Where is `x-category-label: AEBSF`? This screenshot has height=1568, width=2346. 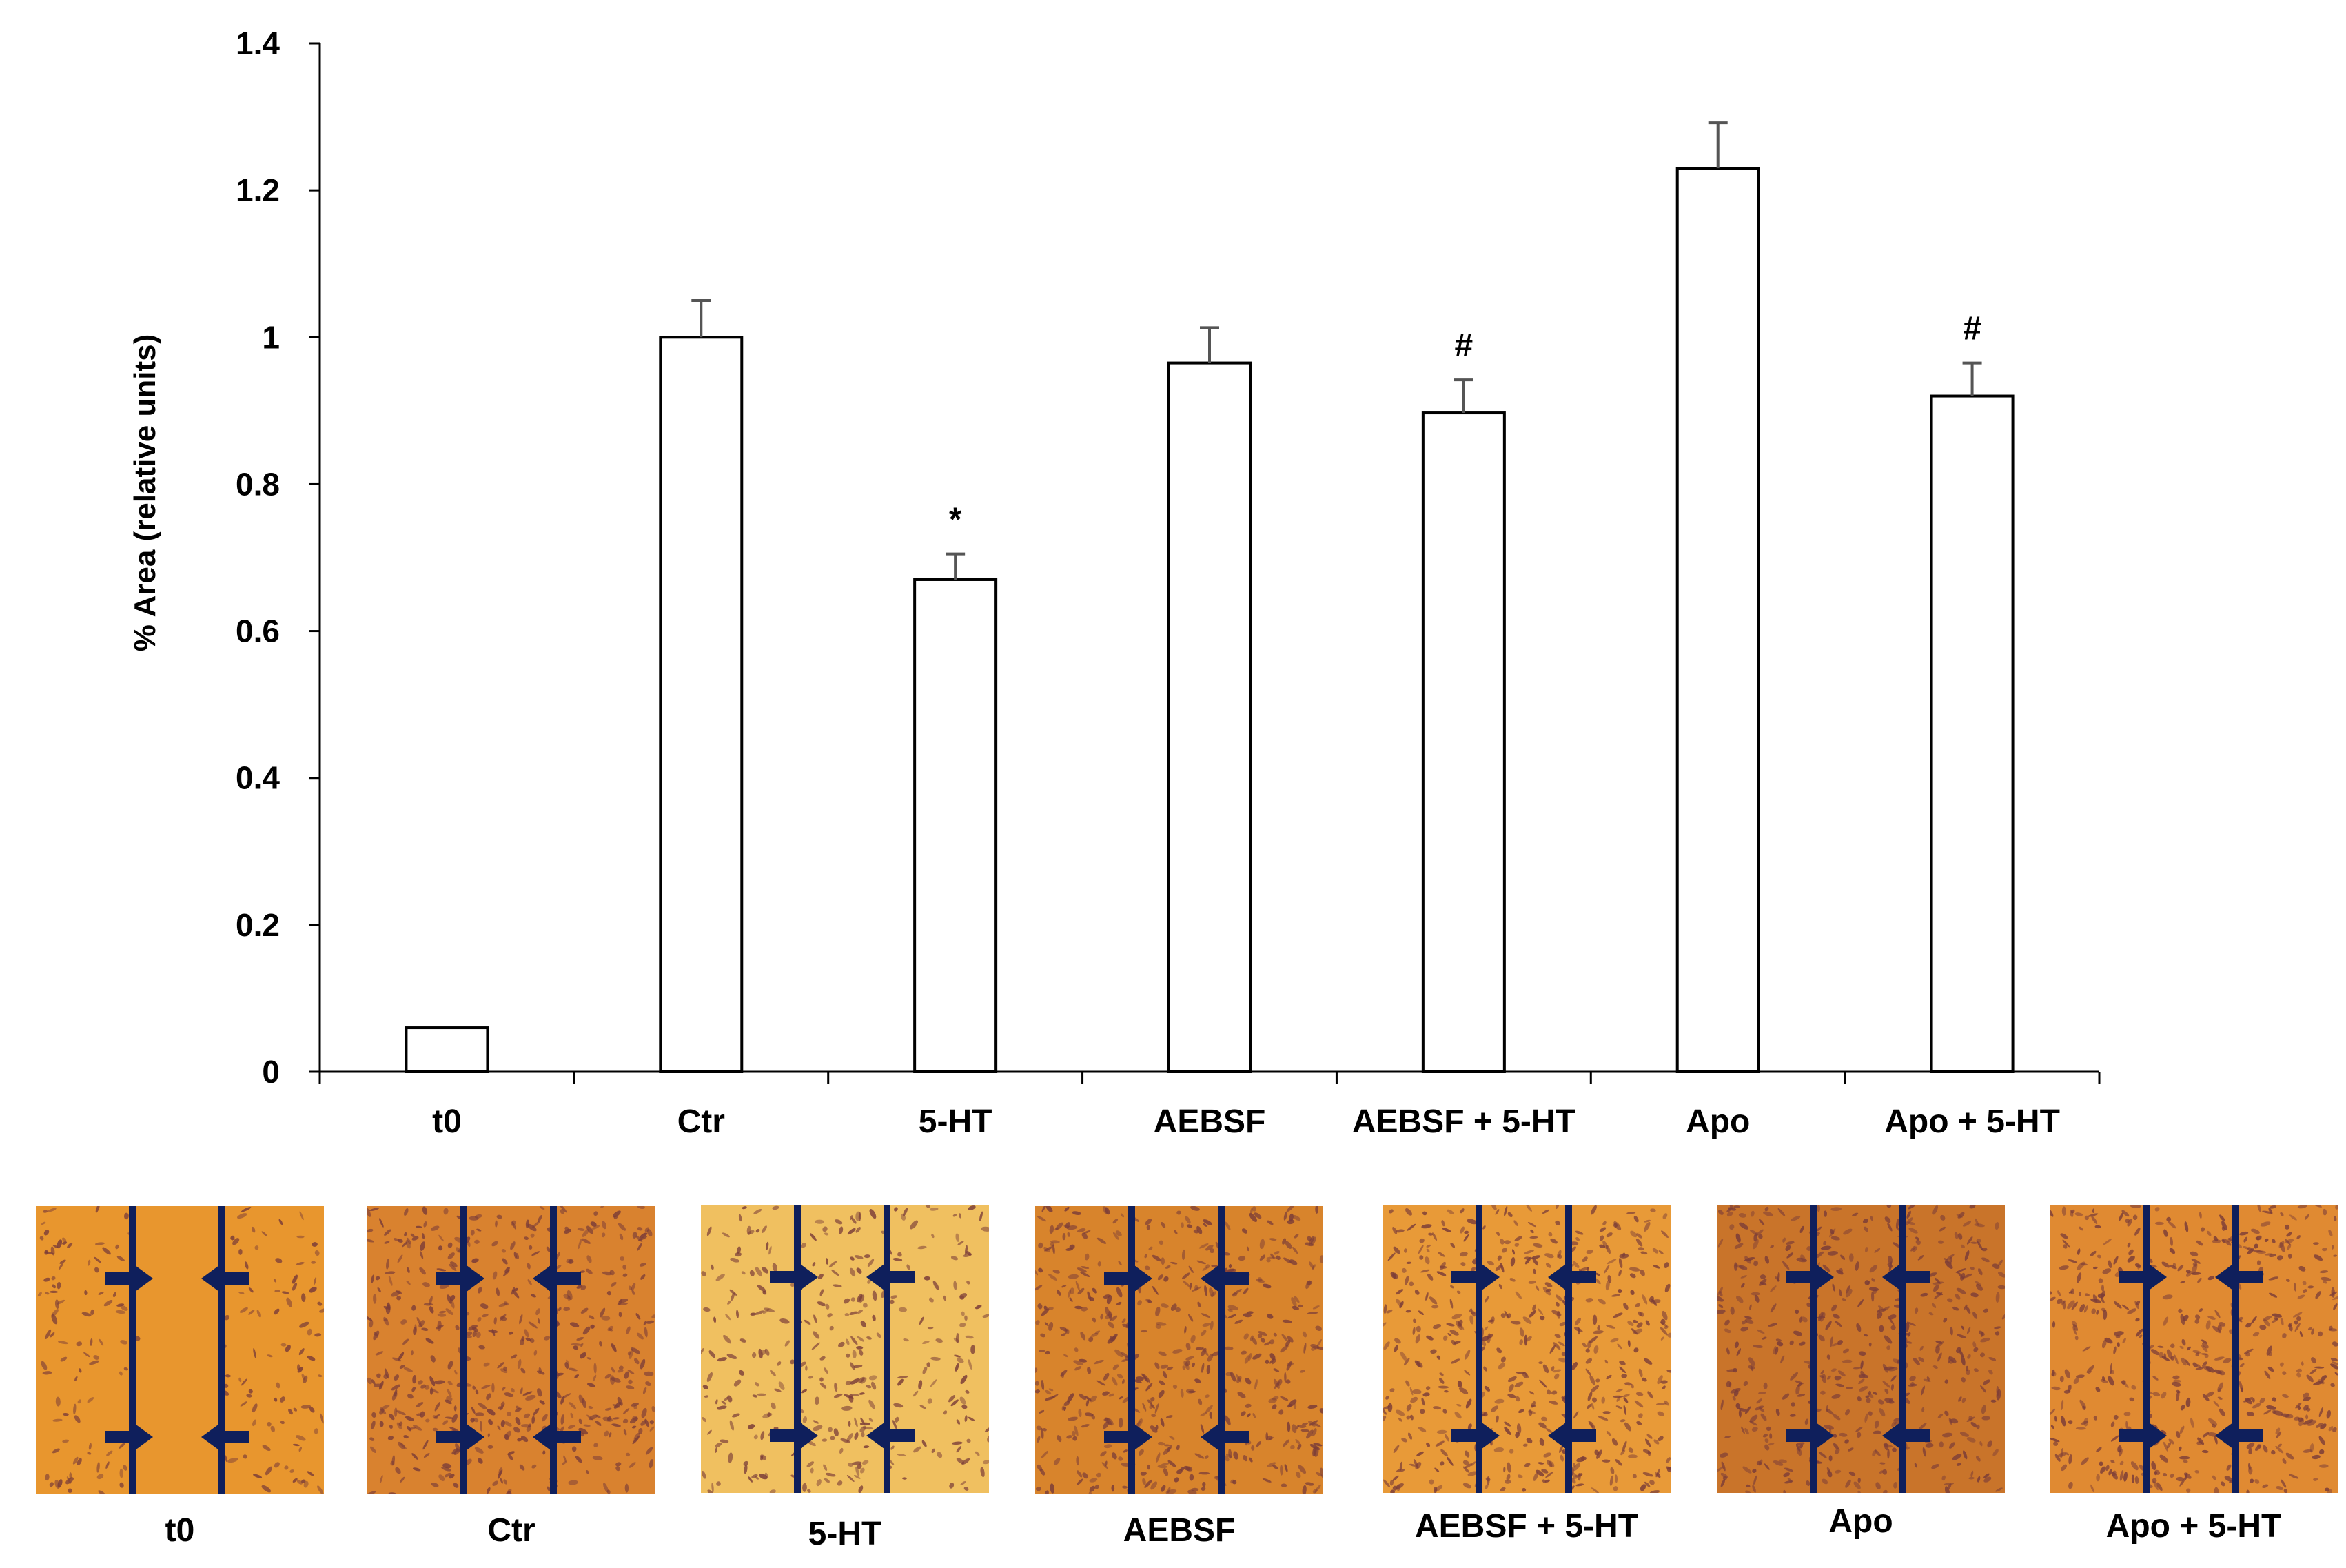
x-category-label: AEBSF is located at coordinates (1210, 1121).